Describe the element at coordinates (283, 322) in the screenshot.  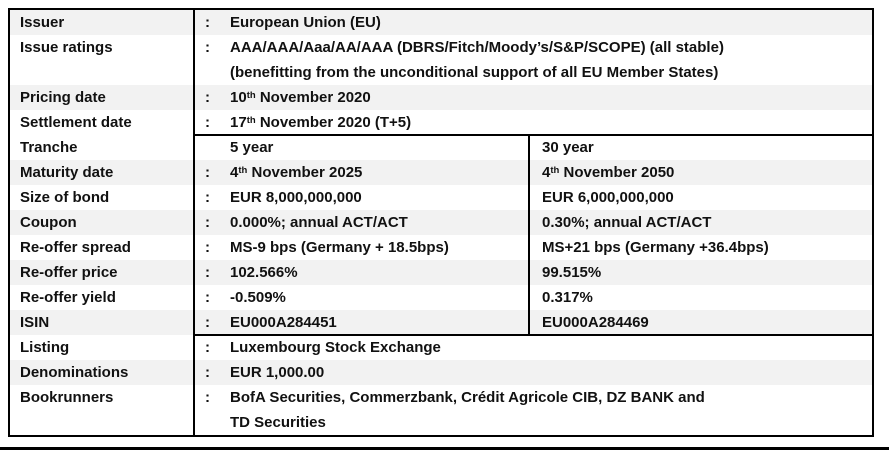
I see `isin-5yr-value: EU000A284451` at that location.